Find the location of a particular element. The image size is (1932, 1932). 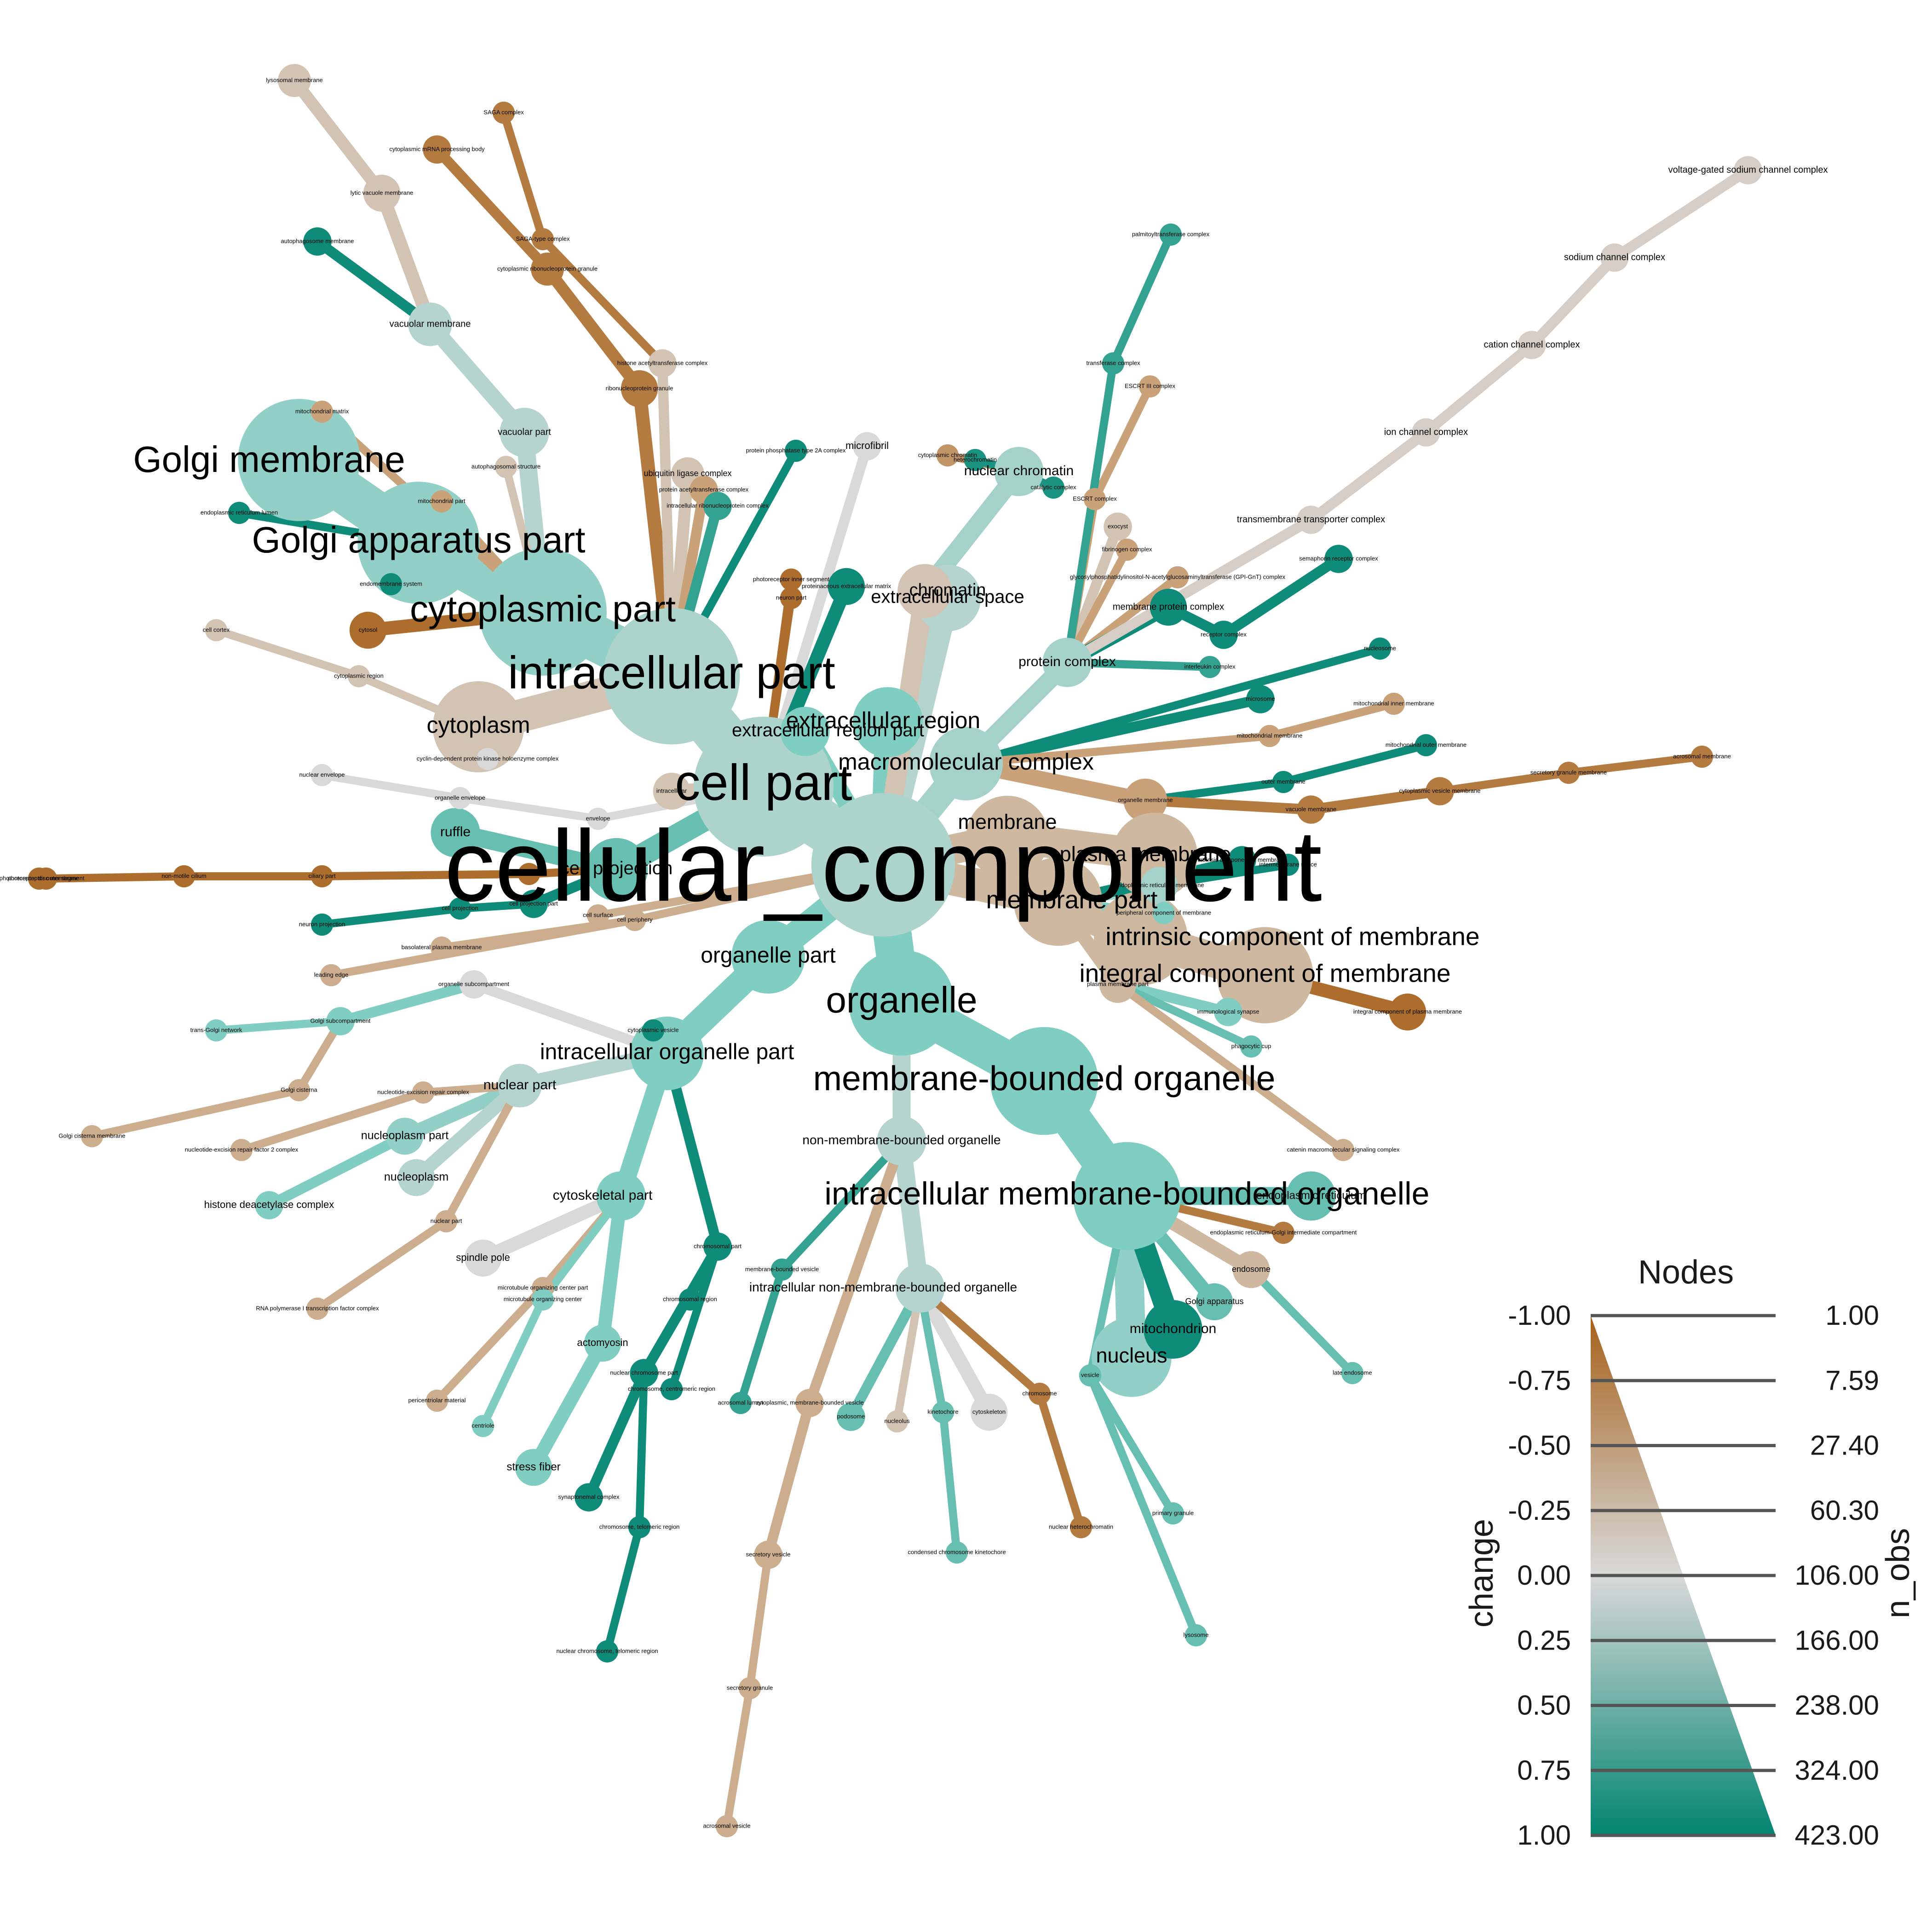

node-label-er: endoplasmic reticulum is located at coordinates (1311, 1195).